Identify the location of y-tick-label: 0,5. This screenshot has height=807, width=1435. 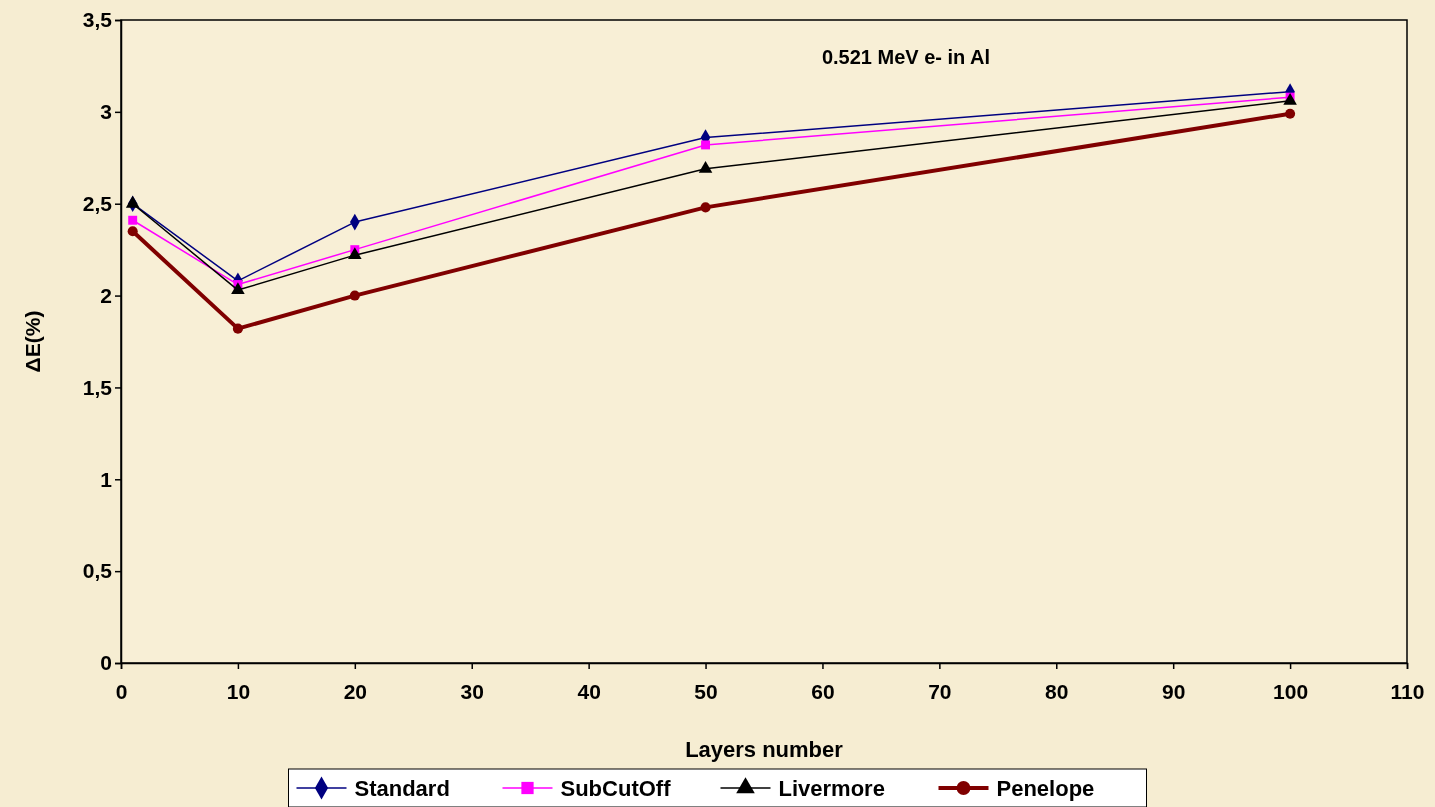
(97, 571).